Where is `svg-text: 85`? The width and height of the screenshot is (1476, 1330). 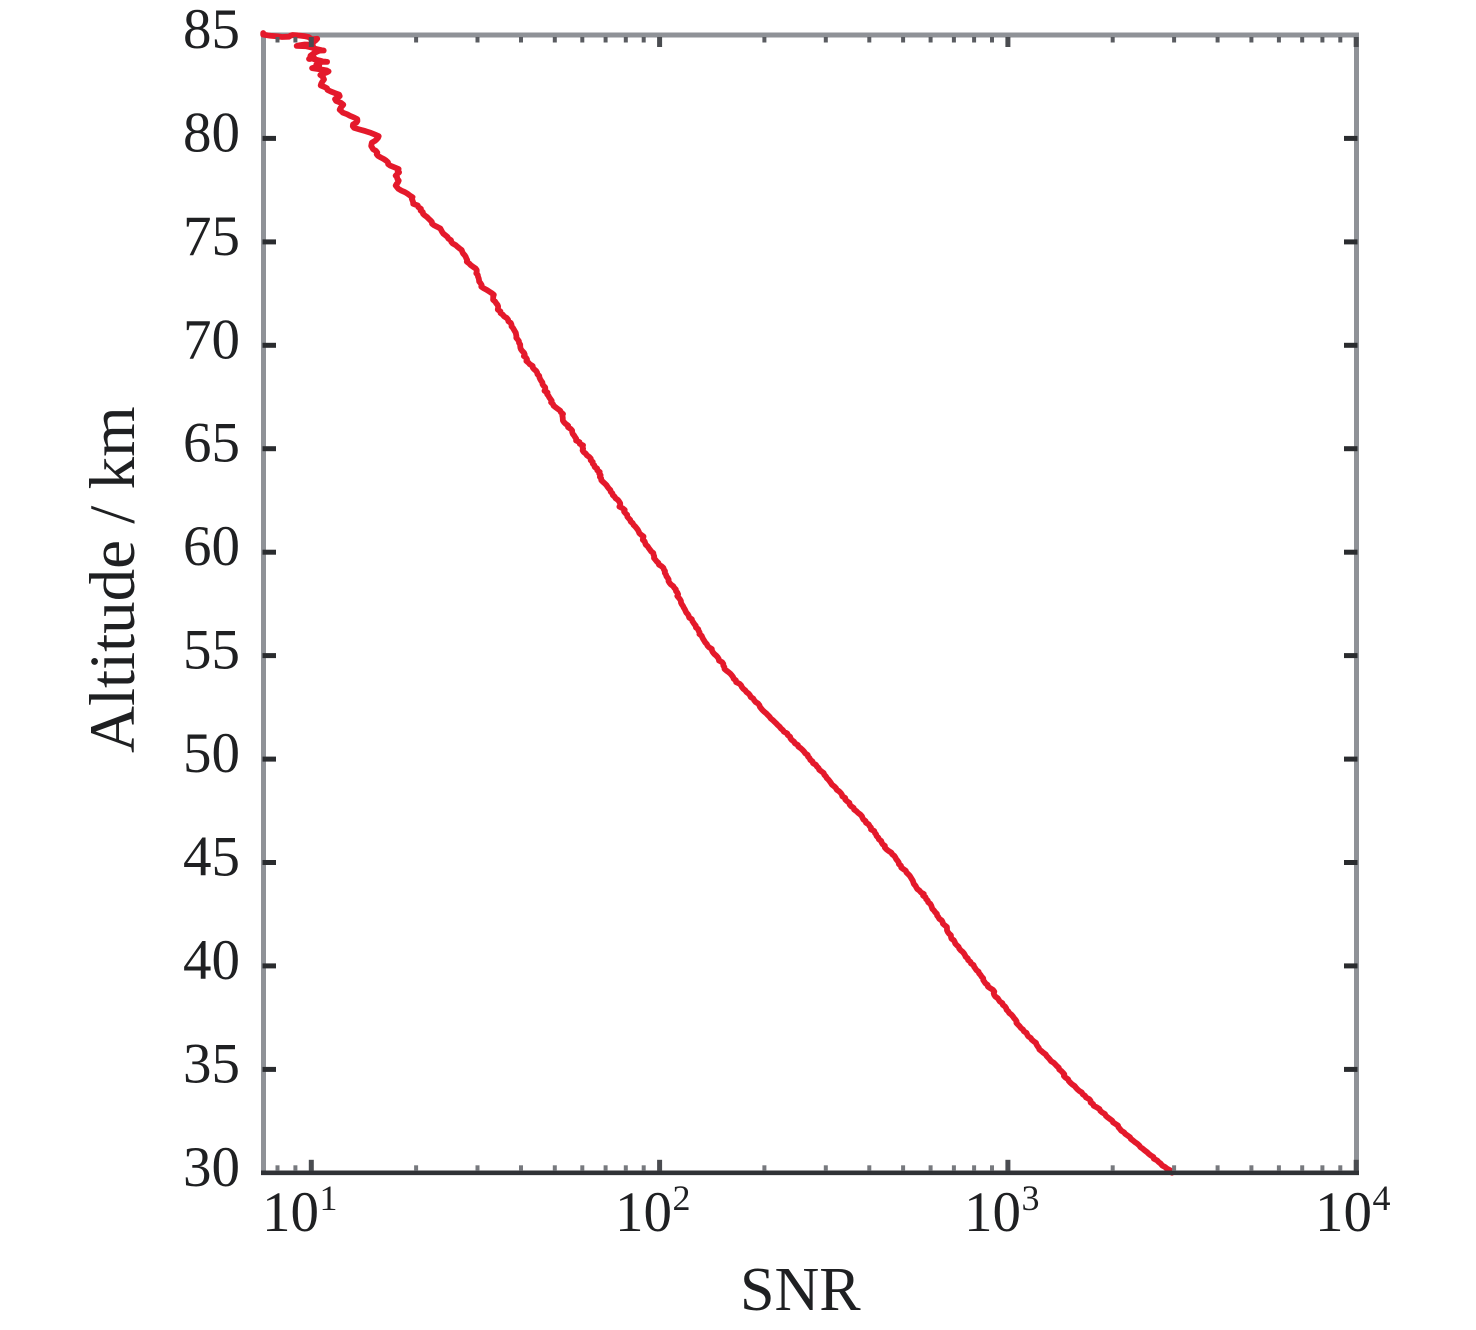
svg-text: 85 is located at coordinates (211, 30).